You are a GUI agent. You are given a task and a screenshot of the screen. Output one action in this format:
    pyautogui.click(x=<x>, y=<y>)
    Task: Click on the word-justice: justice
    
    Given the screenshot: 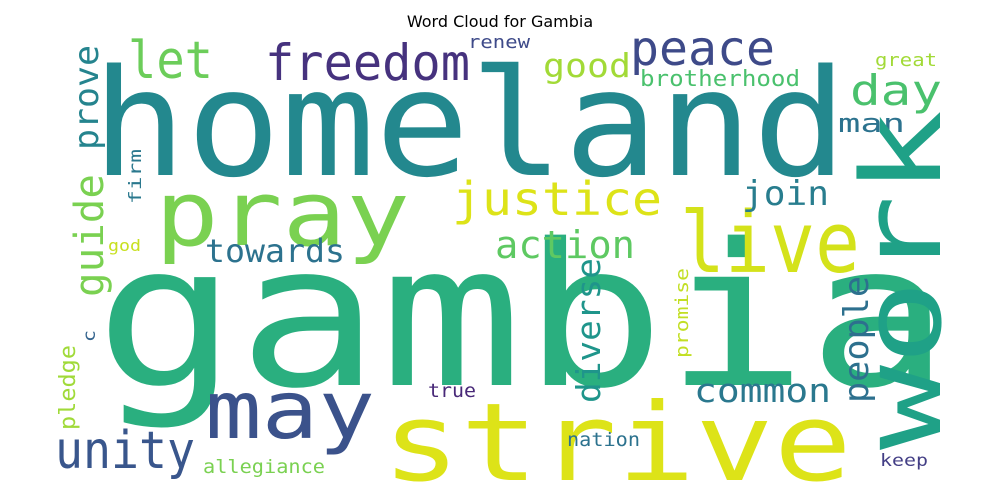 What is the action you would take?
    pyautogui.click(x=557, y=199)
    